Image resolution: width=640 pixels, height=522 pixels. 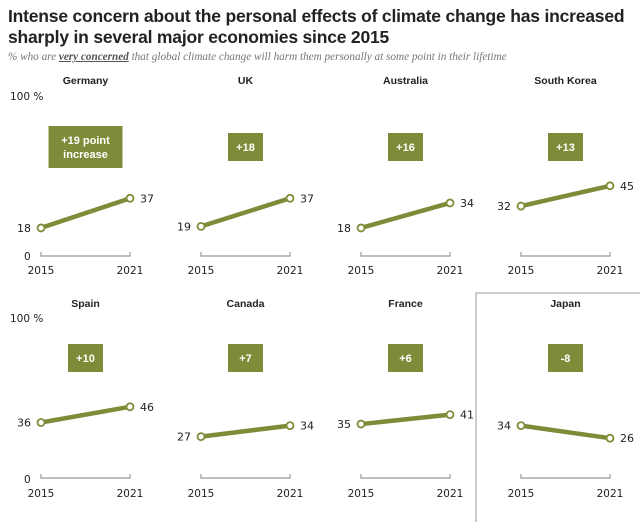 What do you see at coordinates (565, 476) in the screenshot?
I see `x-axis-japan` at bounding box center [565, 476].